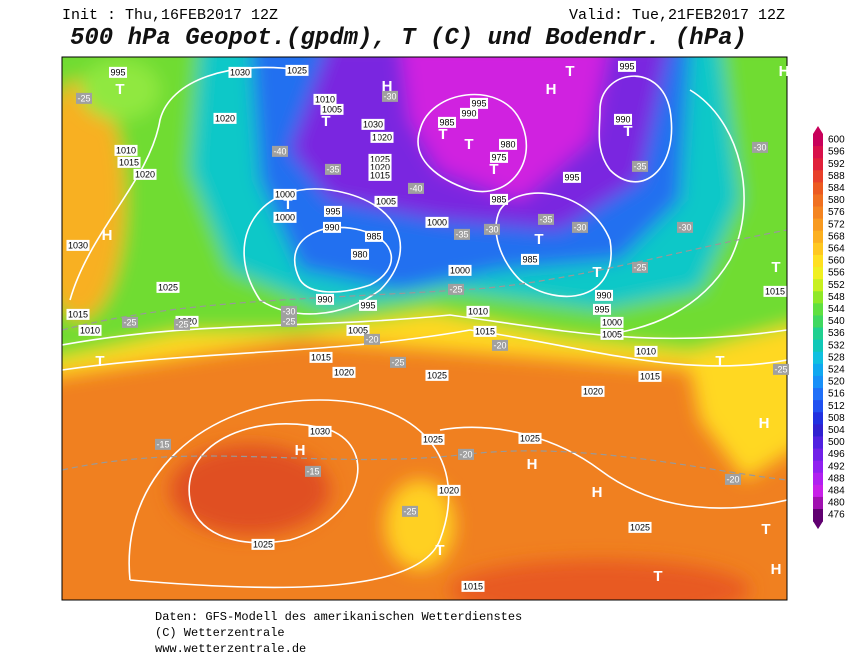 The height and width of the screenshot is (657, 850). Describe the element at coordinates (170, 15) in the screenshot. I see `init-time: Init : Thu,16FEB2017 12Z` at that location.